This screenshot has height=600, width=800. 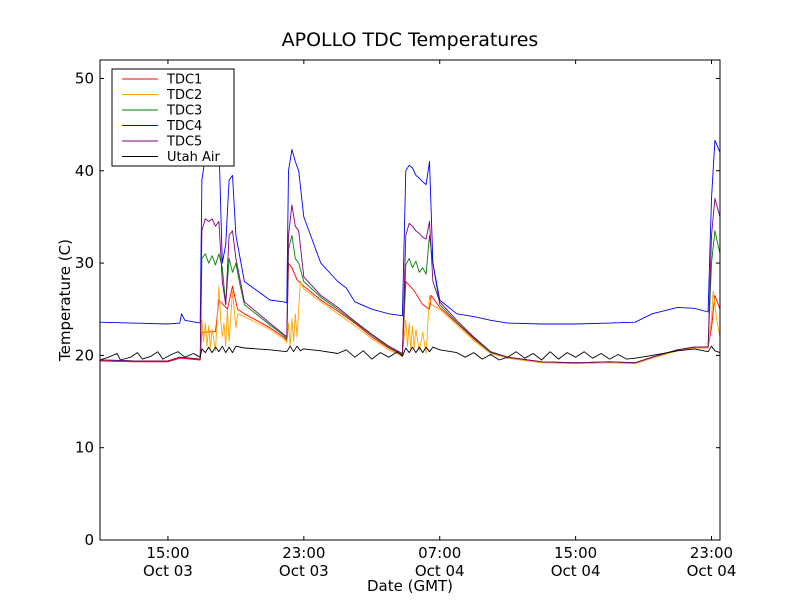 I want to click on legend-label: TDC2, so click(x=184, y=95).